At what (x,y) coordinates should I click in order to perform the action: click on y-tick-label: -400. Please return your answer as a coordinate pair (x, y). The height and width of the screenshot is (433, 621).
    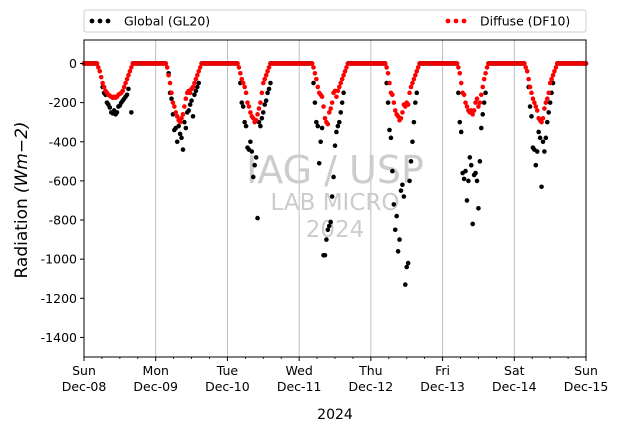
    Looking at the image, I should click on (63, 141).